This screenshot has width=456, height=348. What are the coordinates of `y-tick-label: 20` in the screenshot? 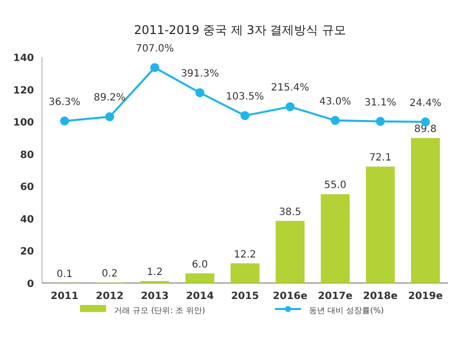 It's located at (27, 252).